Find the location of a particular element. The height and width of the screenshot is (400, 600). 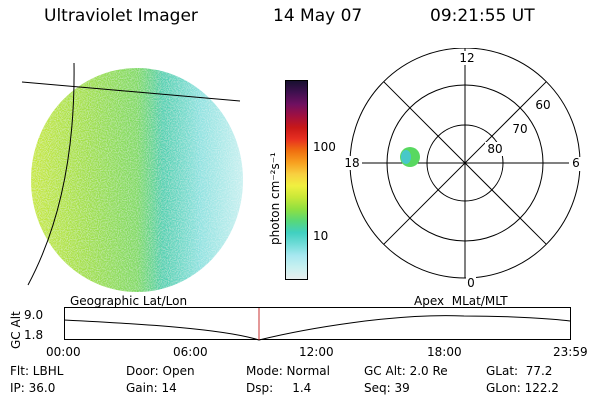

mlt-label-12: 12 is located at coordinates (466, 58).